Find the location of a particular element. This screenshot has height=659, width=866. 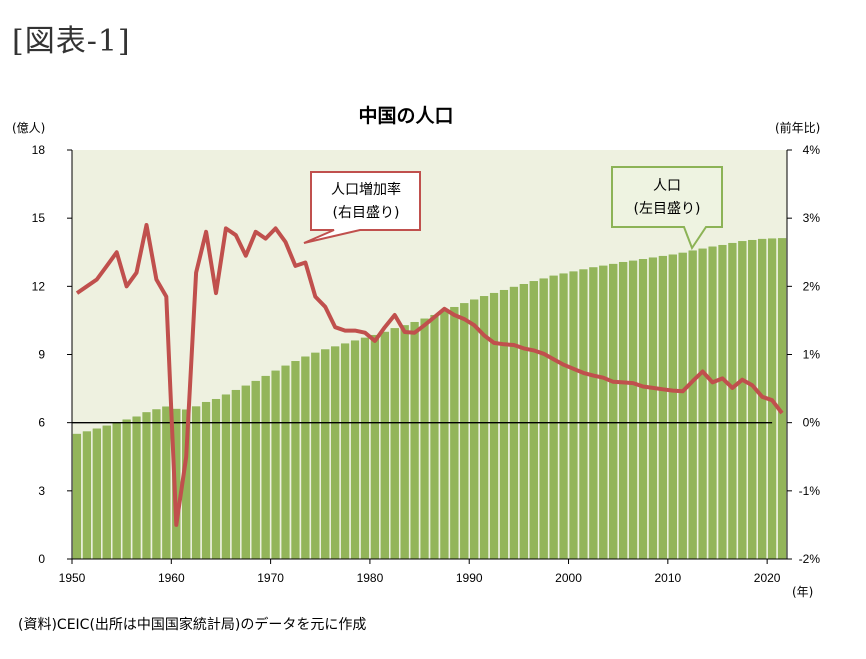

x-tick-label: 2010 is located at coordinates (667, 578).